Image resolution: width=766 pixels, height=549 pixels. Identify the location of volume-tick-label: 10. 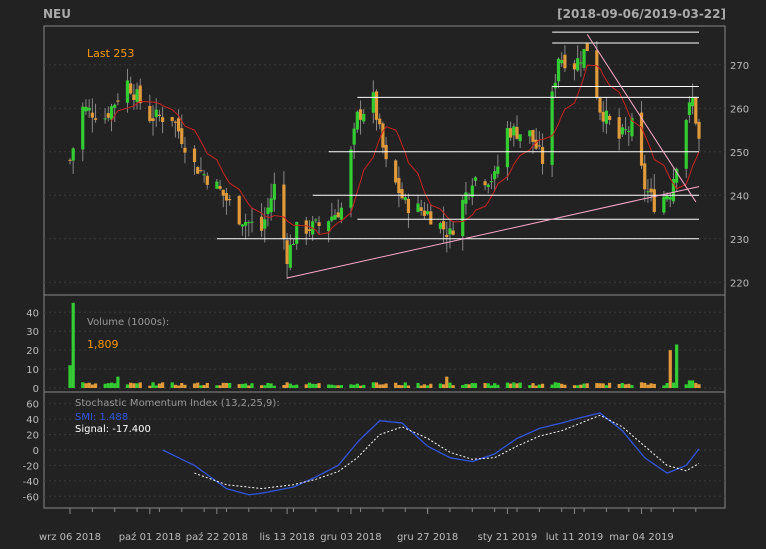
(32, 370).